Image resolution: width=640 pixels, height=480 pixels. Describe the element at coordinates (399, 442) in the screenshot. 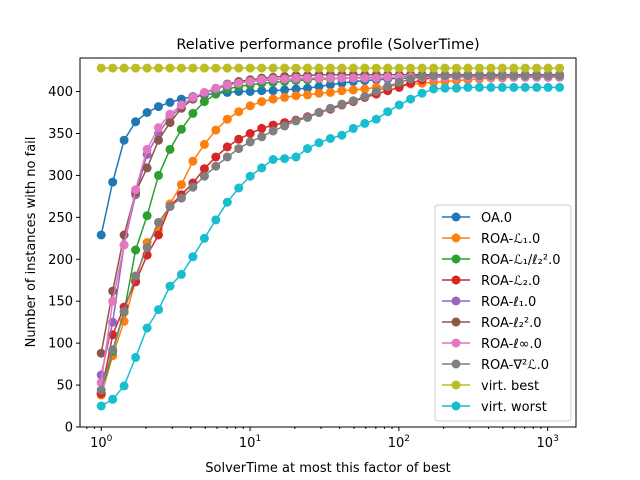

I see `x-tick-label: 10²` at that location.